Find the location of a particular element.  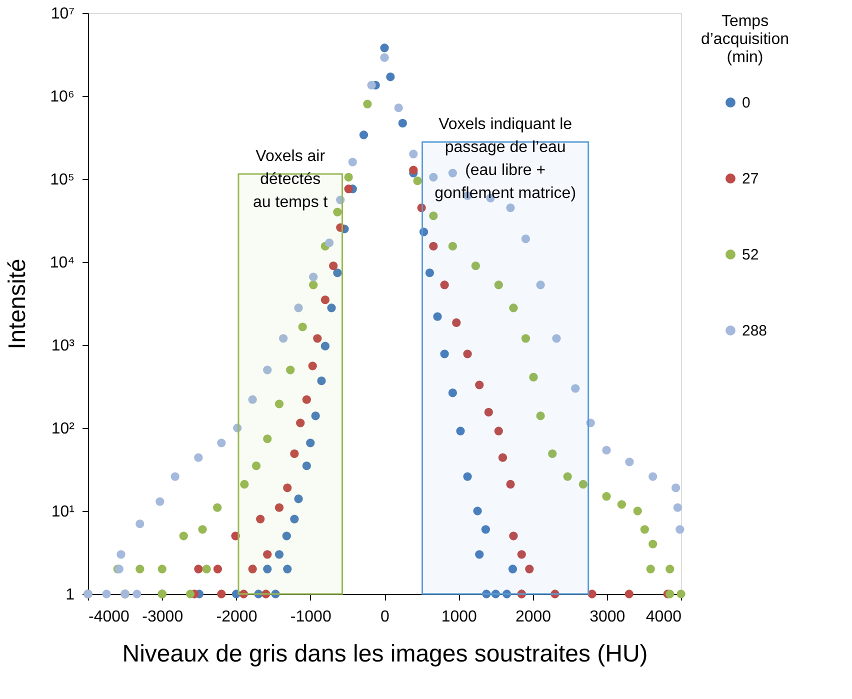

x-tick-label: 4000 is located at coordinates (664, 617).